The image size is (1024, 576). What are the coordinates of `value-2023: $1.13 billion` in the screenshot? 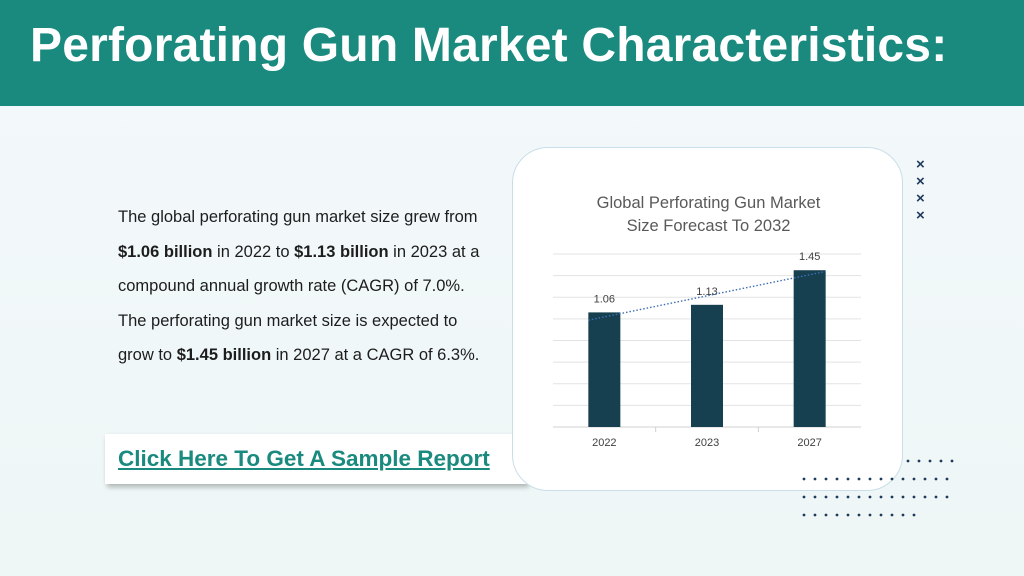 It's located at (341, 251).